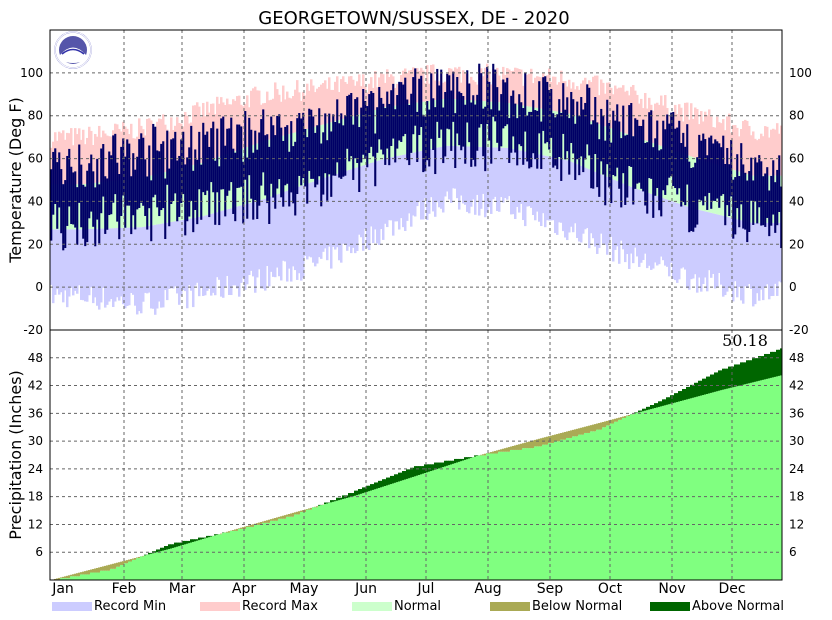 This screenshot has width=832, height=620. What do you see at coordinates (244, 589) in the screenshot?
I see `month-tick-label: Apr` at bounding box center [244, 589].